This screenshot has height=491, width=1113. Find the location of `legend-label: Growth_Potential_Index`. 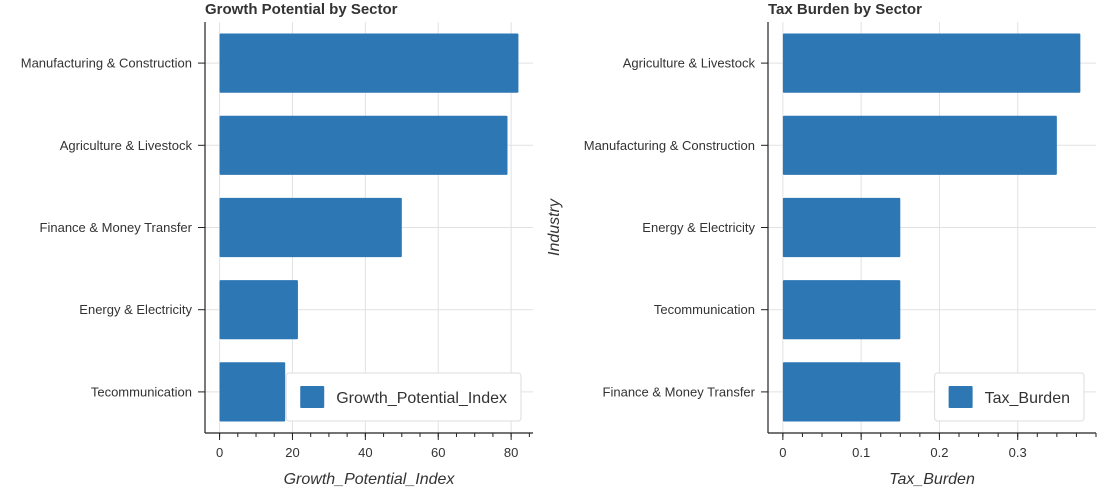

legend-label: Growth_Potential_Index is located at coordinates (421, 398).